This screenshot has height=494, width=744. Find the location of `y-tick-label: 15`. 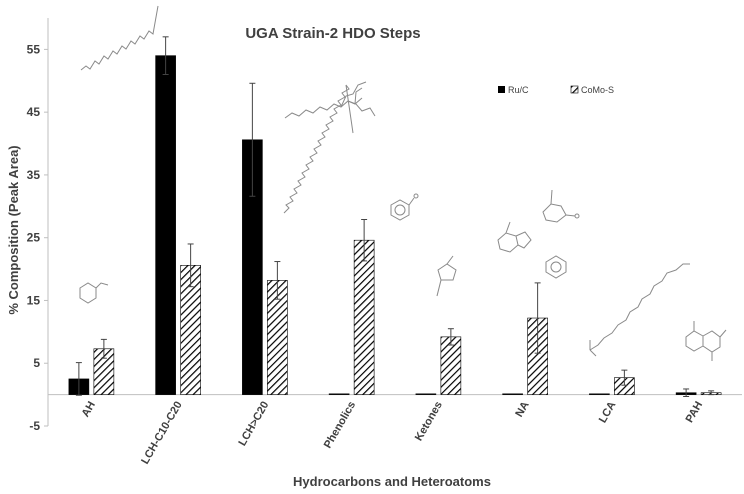

y-tick-label: 15 is located at coordinates (34, 300).